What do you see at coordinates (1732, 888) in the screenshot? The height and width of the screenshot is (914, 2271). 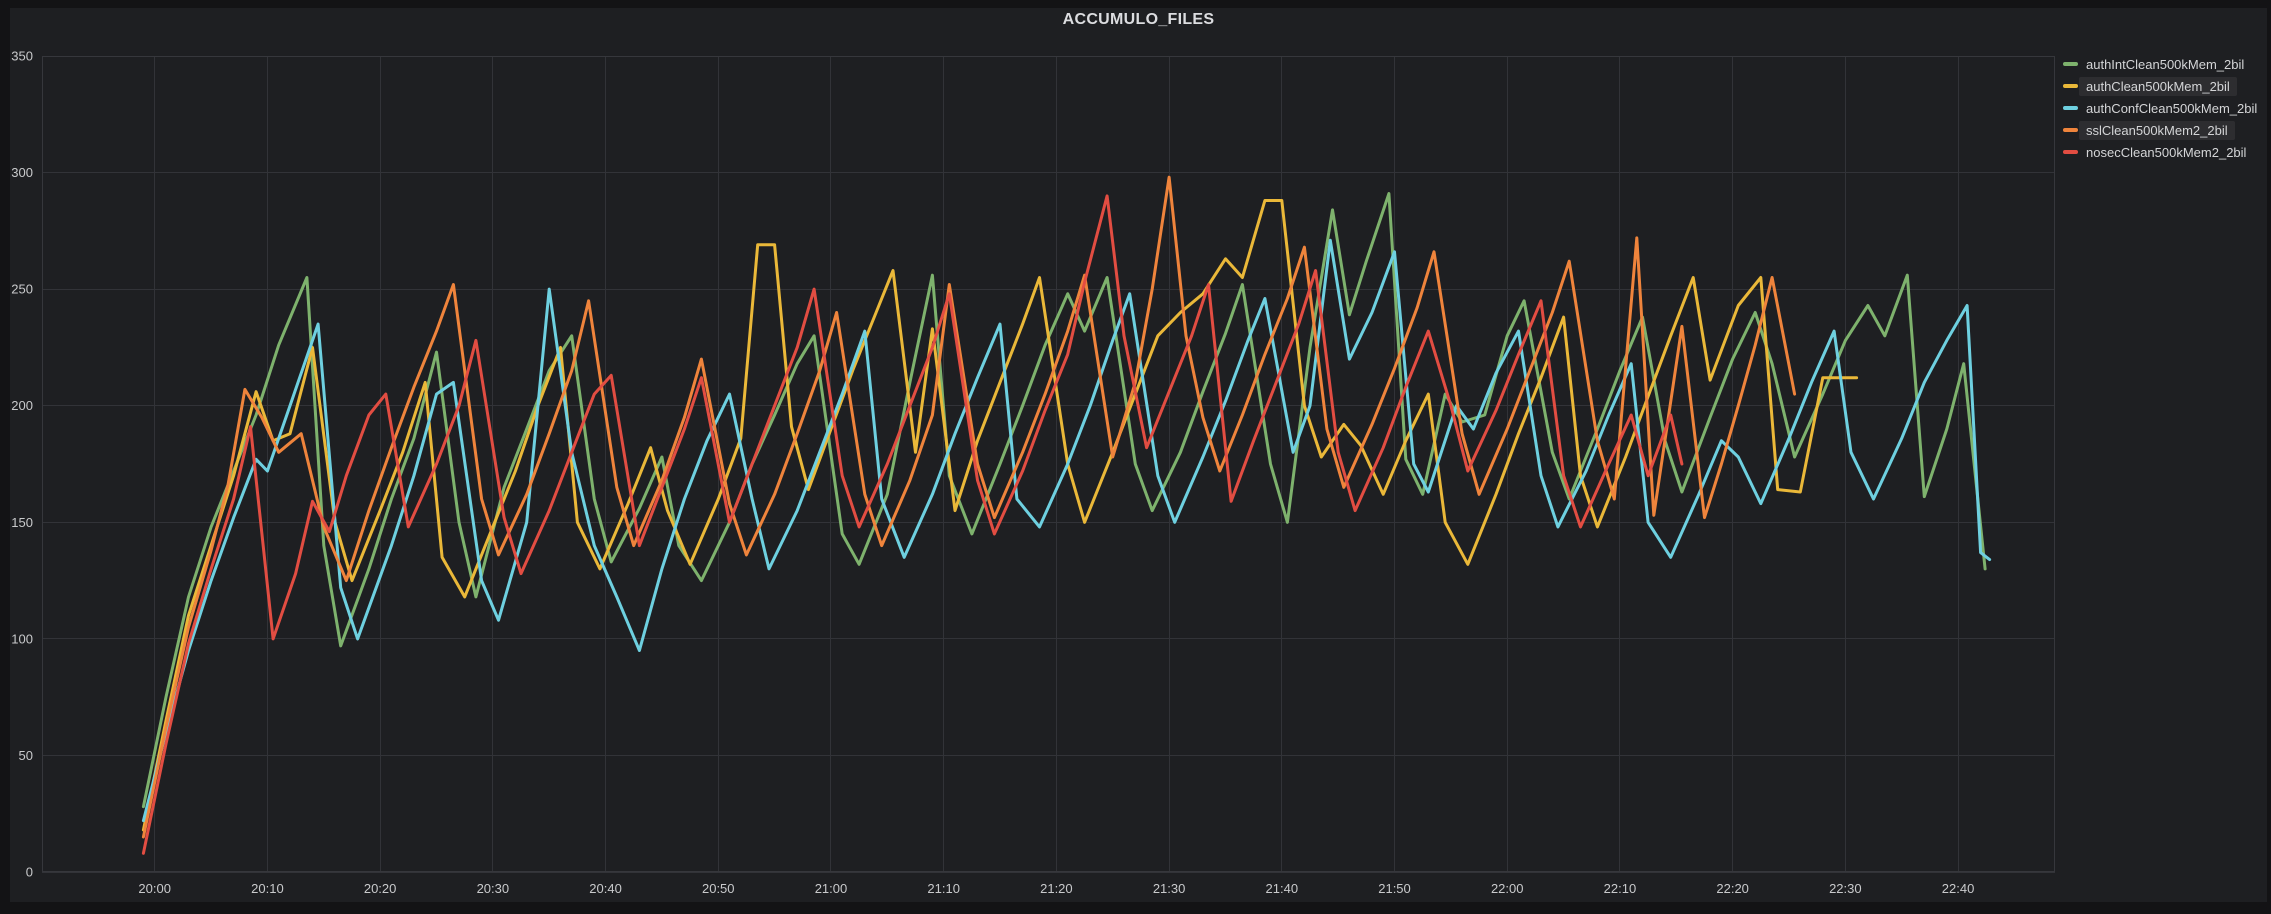 I see `x-axis-tick-label: 22:20` at bounding box center [1732, 888].